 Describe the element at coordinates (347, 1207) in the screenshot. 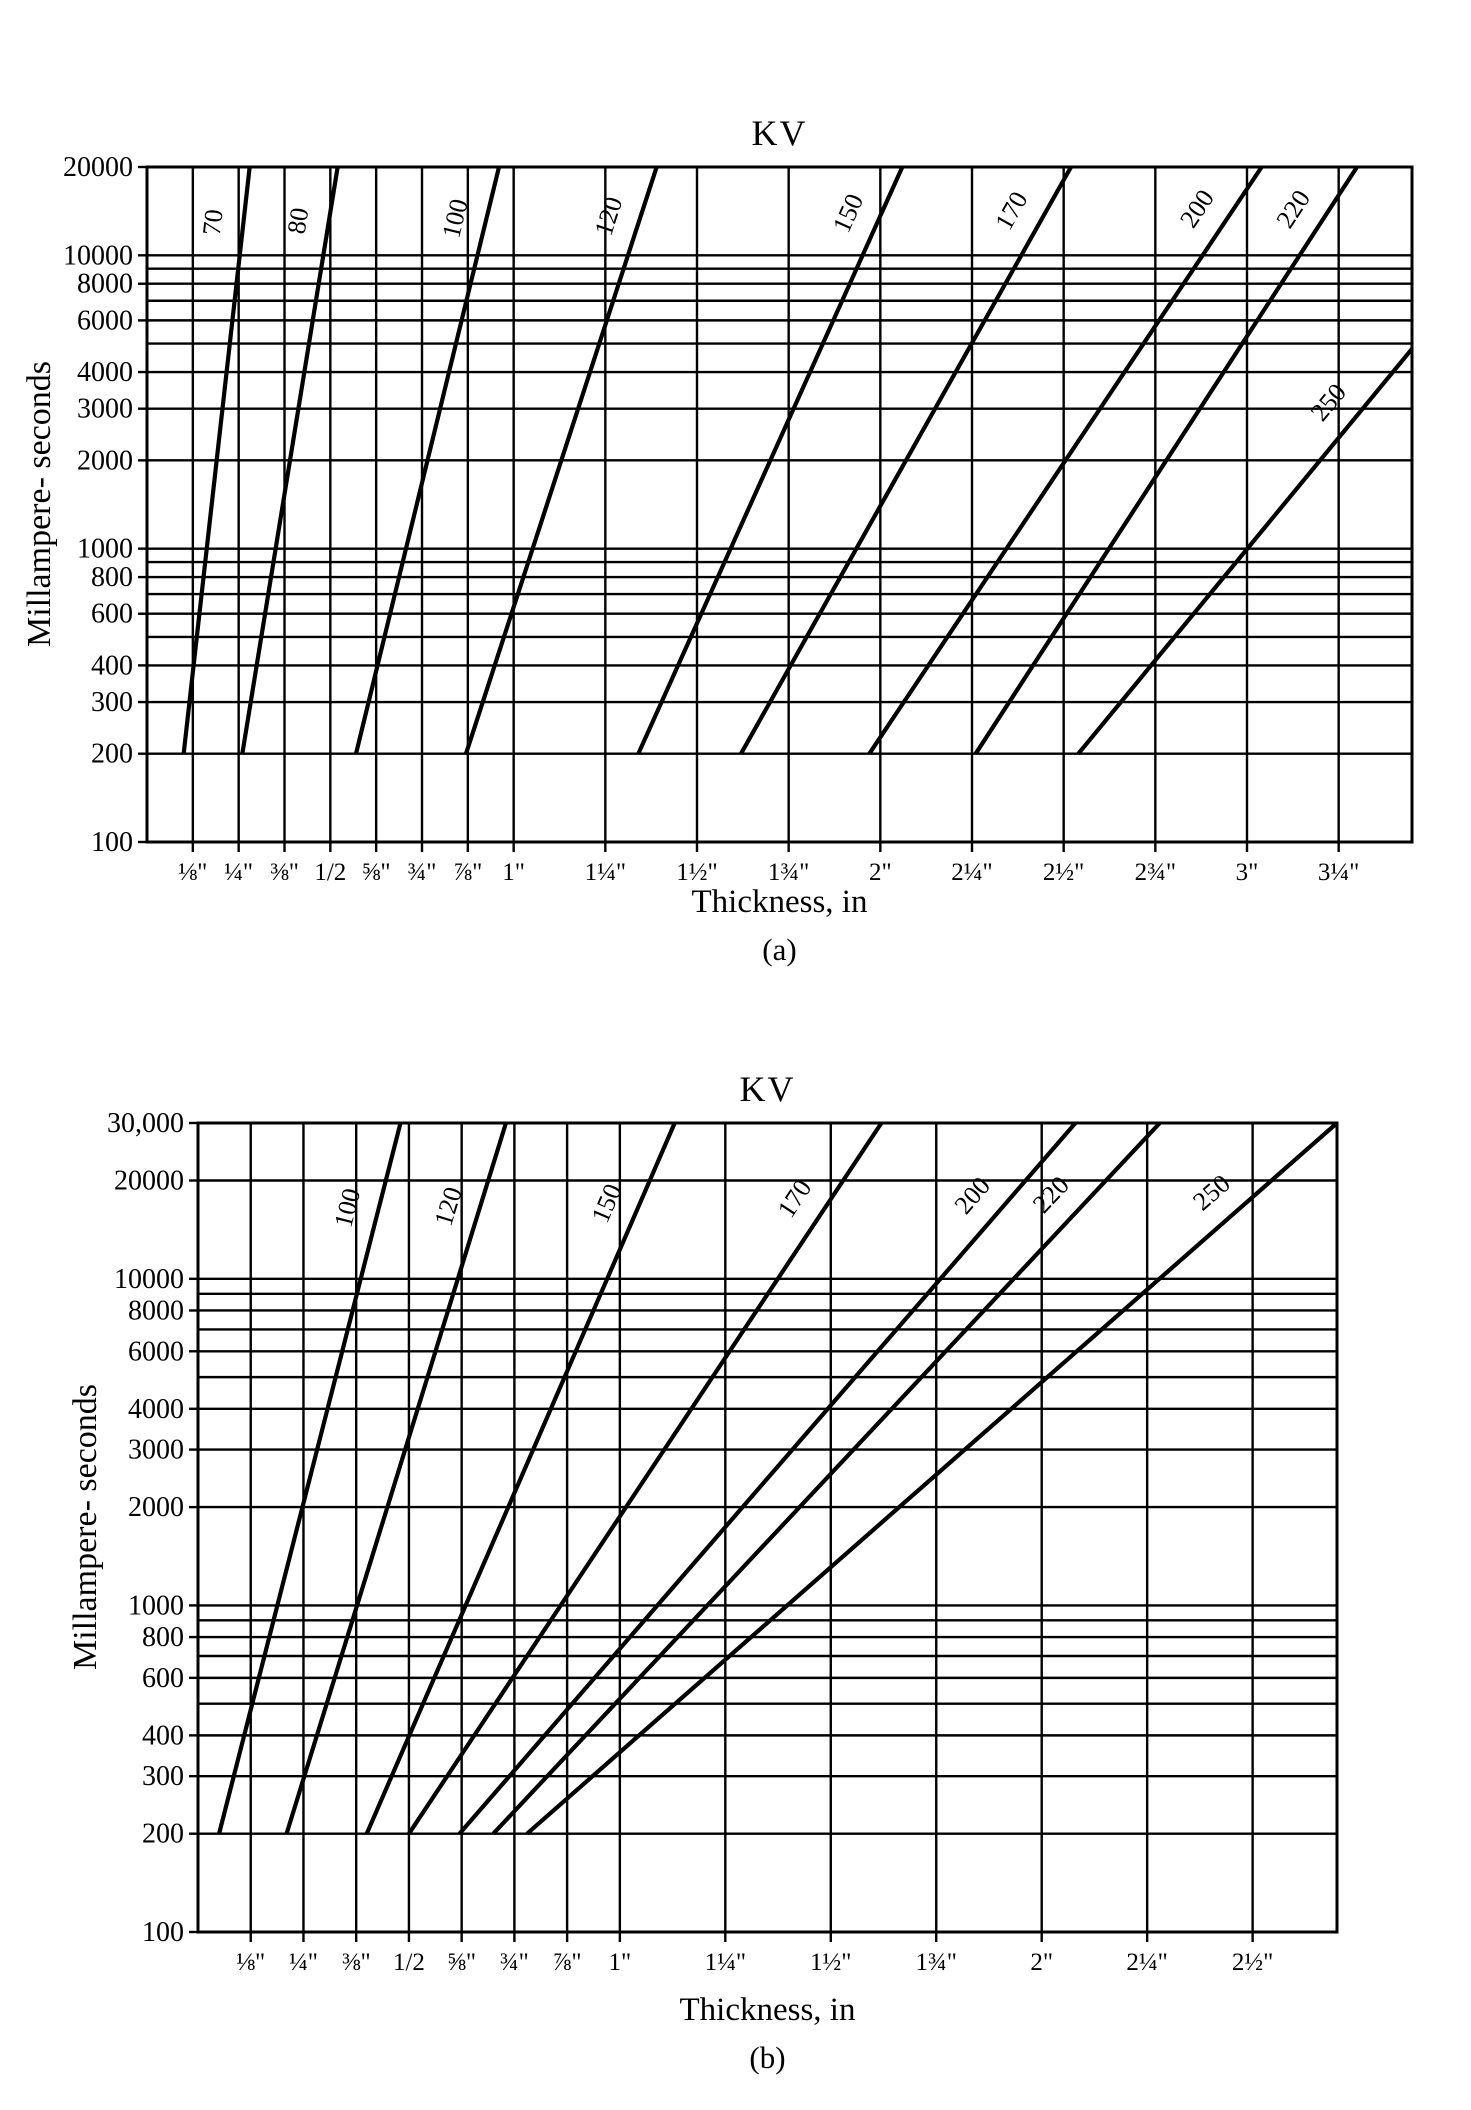

I see `kv-curve-label: 100` at that location.